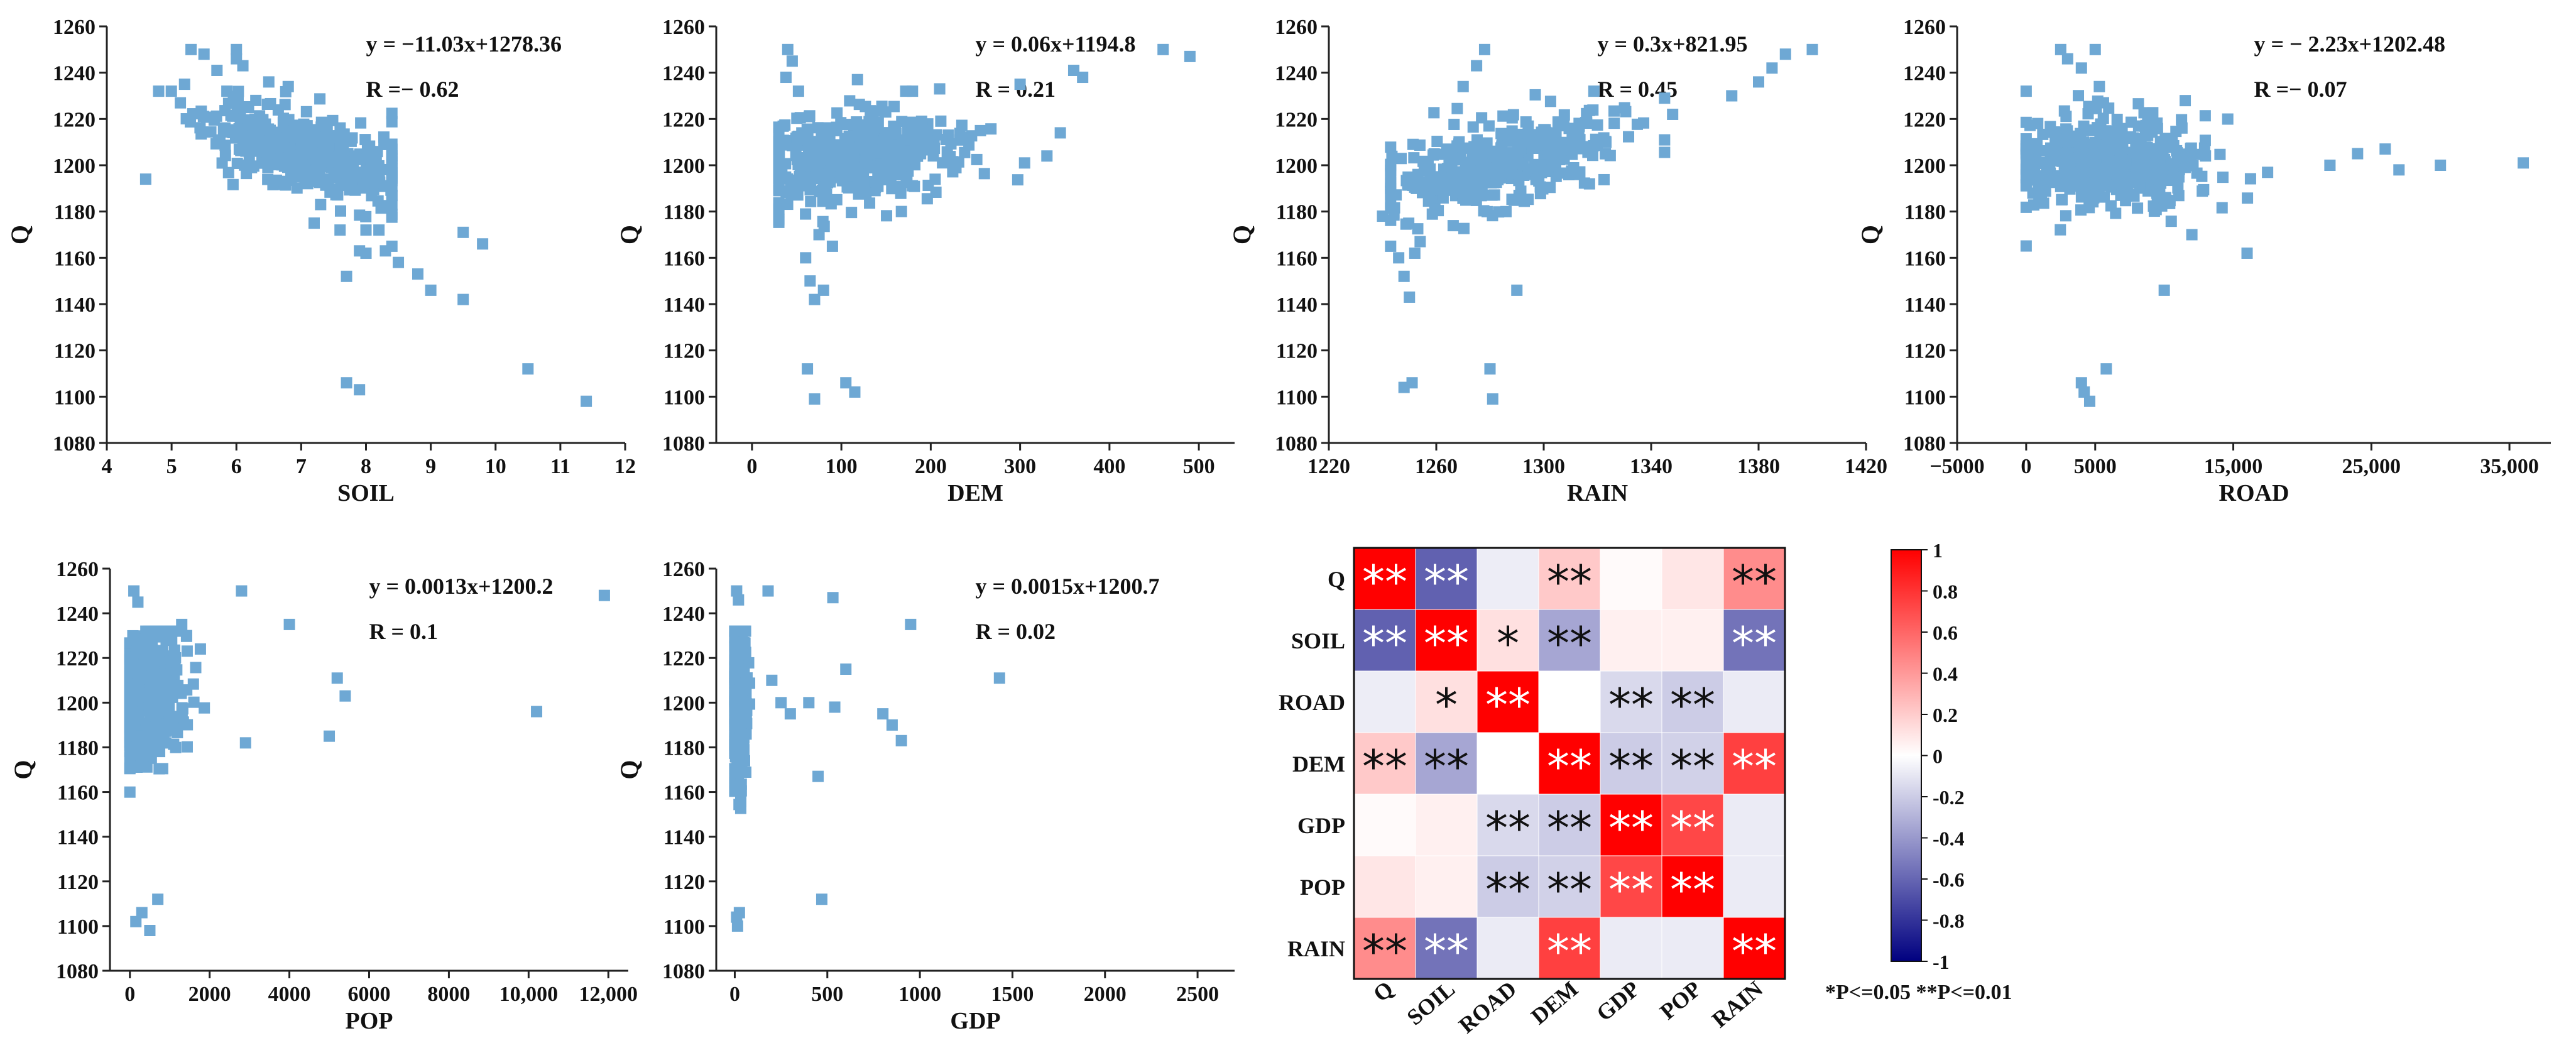 The image size is (2576, 1043). I want to click on regression-equation: y = −11.03x+1278.36, so click(464, 44).